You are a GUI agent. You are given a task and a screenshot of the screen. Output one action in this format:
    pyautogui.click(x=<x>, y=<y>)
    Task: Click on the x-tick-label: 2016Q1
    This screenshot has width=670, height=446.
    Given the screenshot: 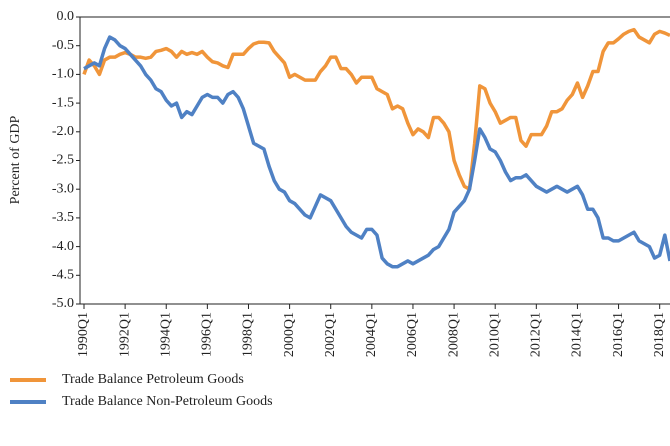 What is the action you would take?
    pyautogui.click(x=618, y=334)
    